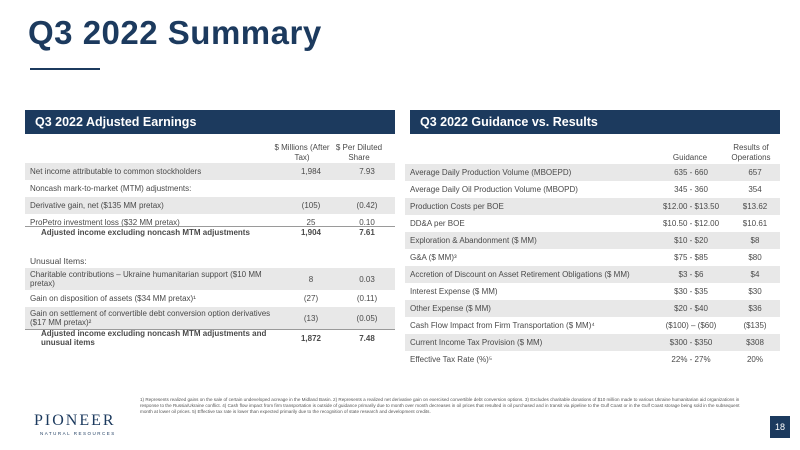 Image resolution: width=800 pixels, height=450 pixels. Describe the element at coordinates (755, 223) in the screenshot. I see `row-value-results: $10.61` at that location.